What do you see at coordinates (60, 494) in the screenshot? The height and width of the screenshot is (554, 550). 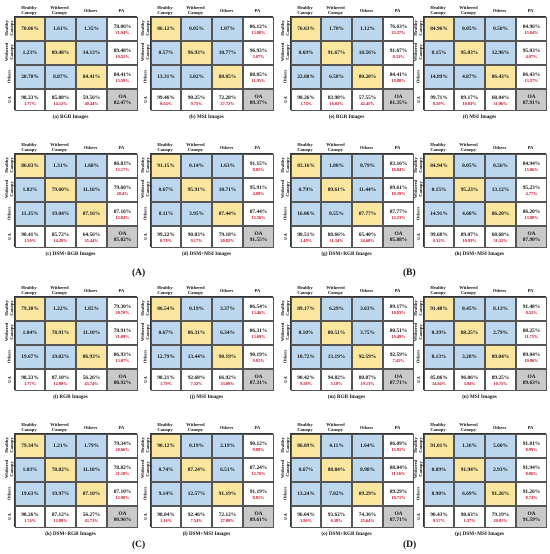 I see `cell-value: 19.97%` at bounding box center [60, 494].